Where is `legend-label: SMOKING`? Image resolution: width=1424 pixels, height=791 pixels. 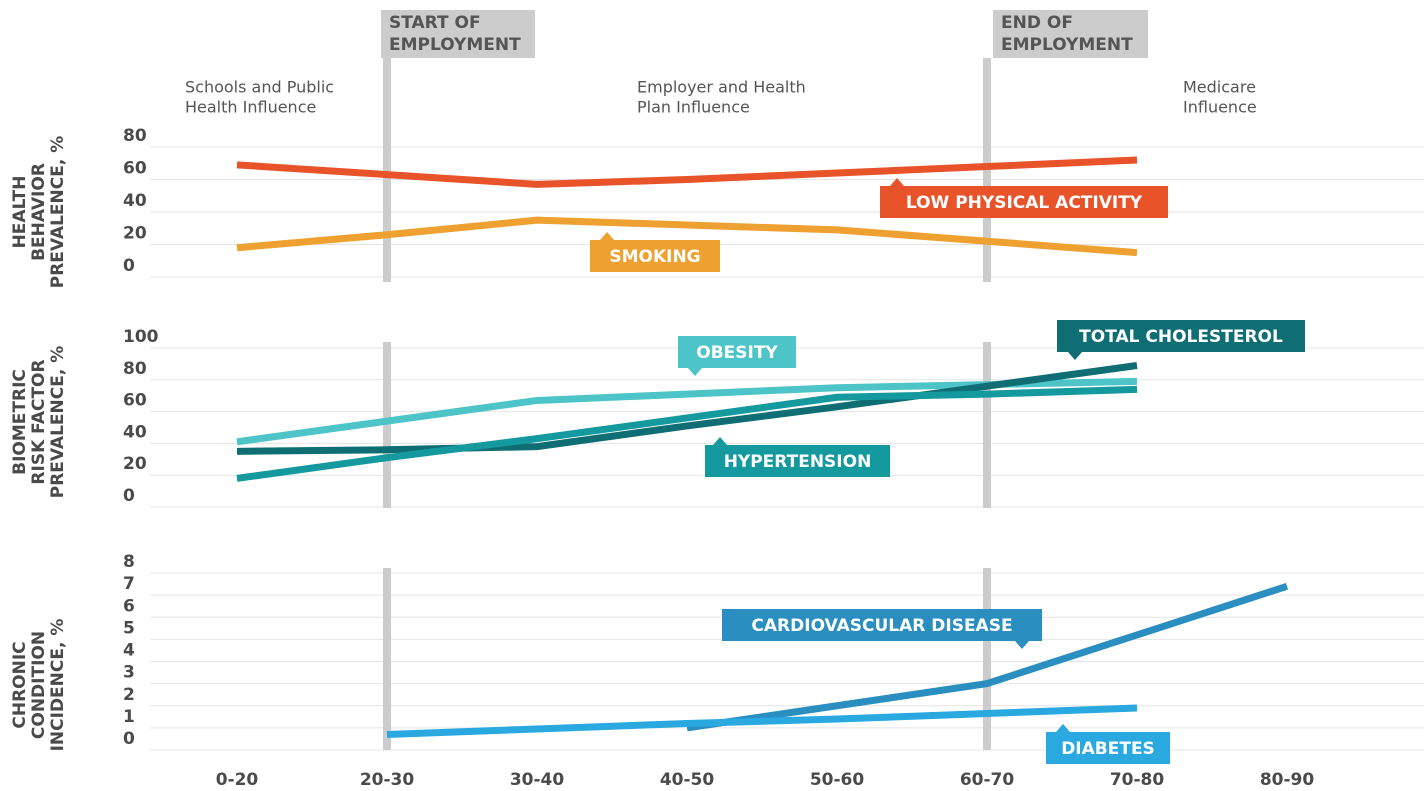
legend-label: SMOKING is located at coordinates (654, 257).